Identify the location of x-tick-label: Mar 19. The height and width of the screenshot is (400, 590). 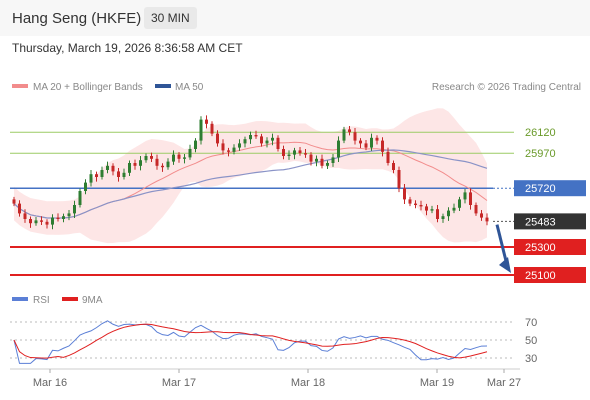
(437, 383).